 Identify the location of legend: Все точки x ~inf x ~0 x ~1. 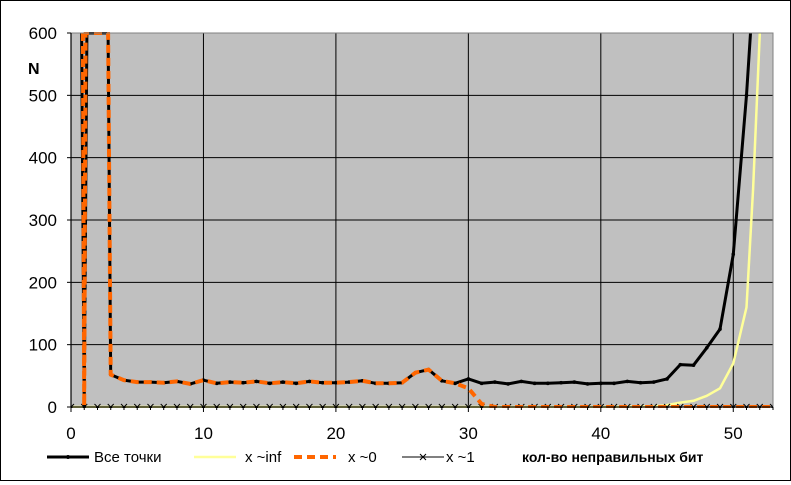
(261, 457).